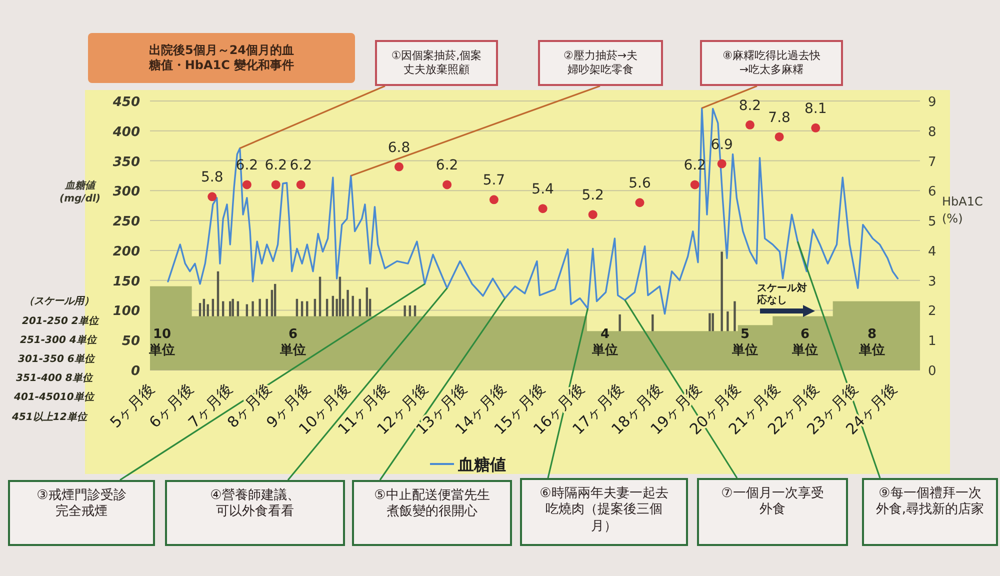 This screenshot has width=1000, height=576. Describe the element at coordinates (772, 63) in the screenshot. I see `annotation: ⑧麻糬吃得比過去快→吃太多麻糬` at that location.